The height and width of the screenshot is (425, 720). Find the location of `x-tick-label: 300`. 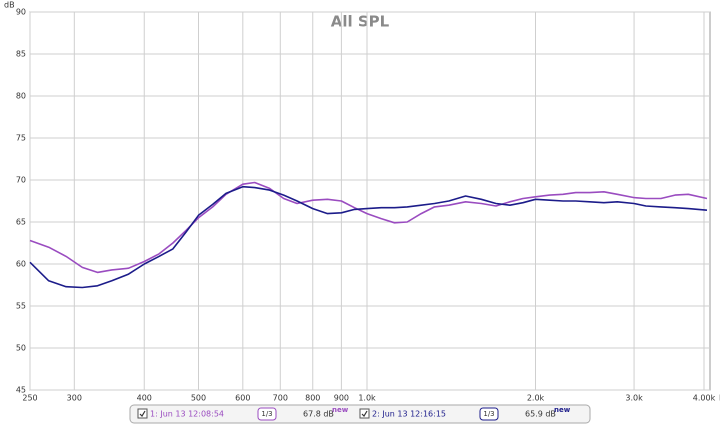

x-tick-label: 300 is located at coordinates (74, 398).